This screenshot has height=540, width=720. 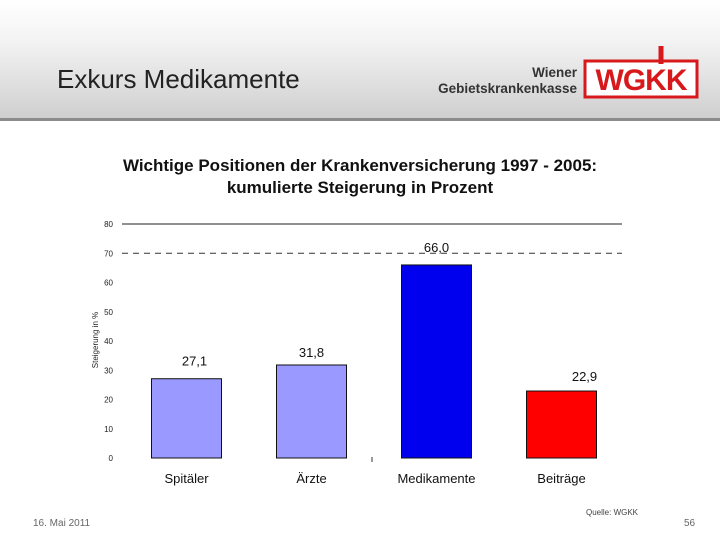 What do you see at coordinates (360, 187) in the screenshot?
I see `chart-title-line2: kumulierte Steigerung in Prozent` at bounding box center [360, 187].